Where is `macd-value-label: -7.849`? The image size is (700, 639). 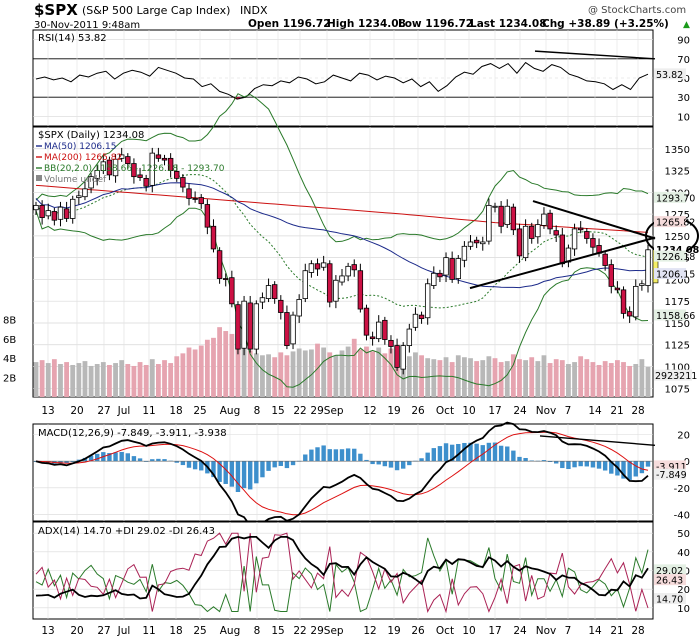
macd-value-label: -7.849 is located at coordinates (671, 475).